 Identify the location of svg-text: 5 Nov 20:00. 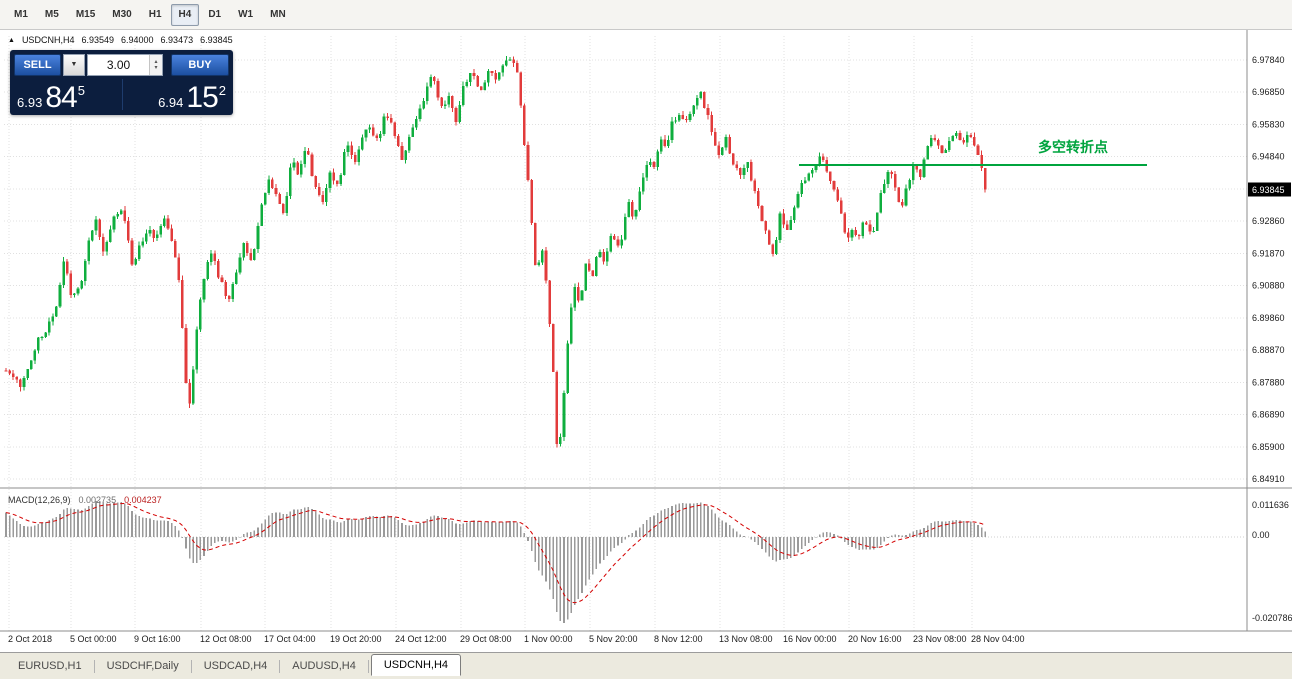
(613, 639).